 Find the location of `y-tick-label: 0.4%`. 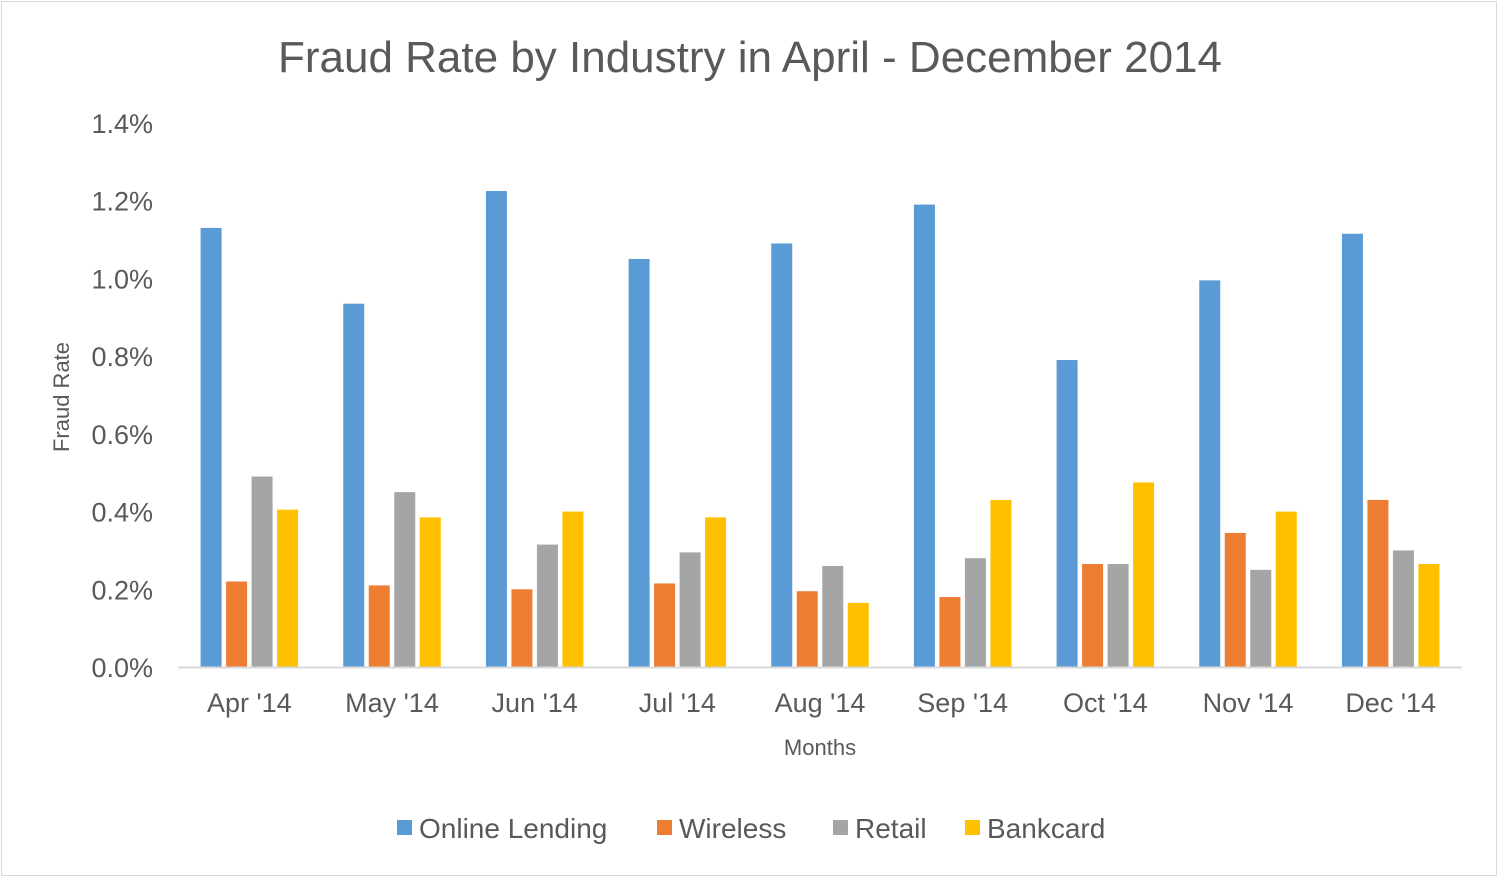

y-tick-label: 0.4% is located at coordinates (122, 513).